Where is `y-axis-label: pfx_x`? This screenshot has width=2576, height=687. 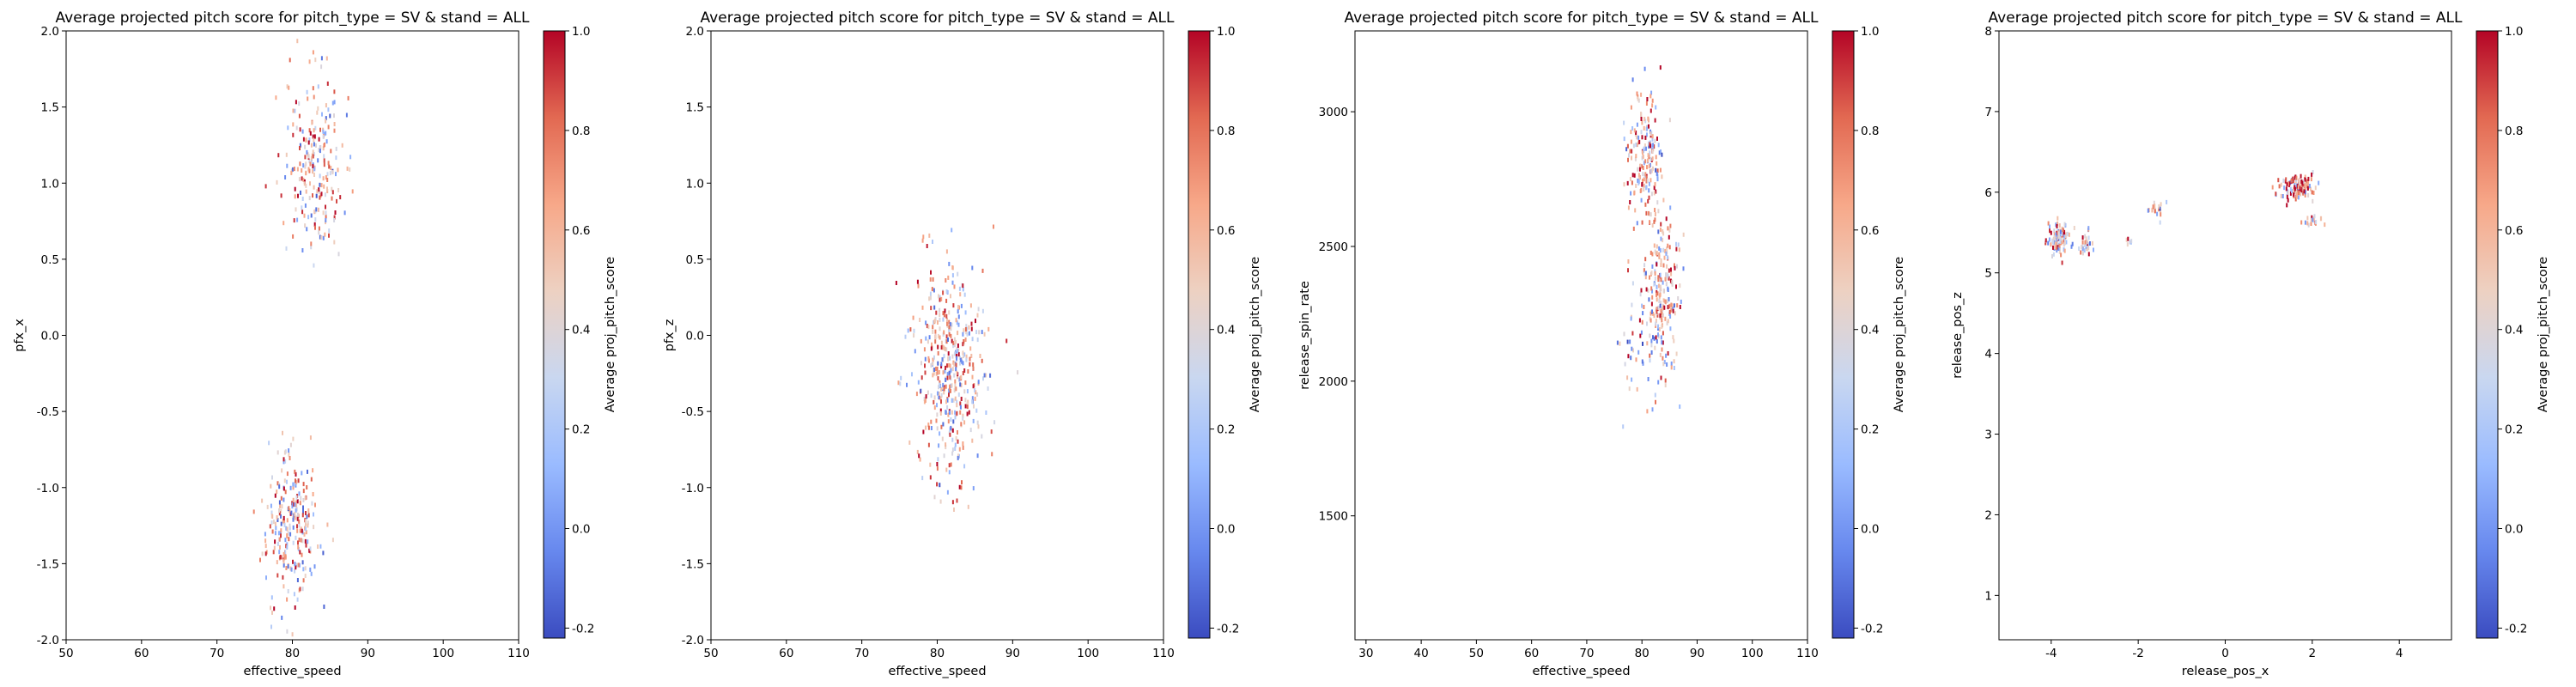 y-axis-label: pfx_x is located at coordinates (20, 335).